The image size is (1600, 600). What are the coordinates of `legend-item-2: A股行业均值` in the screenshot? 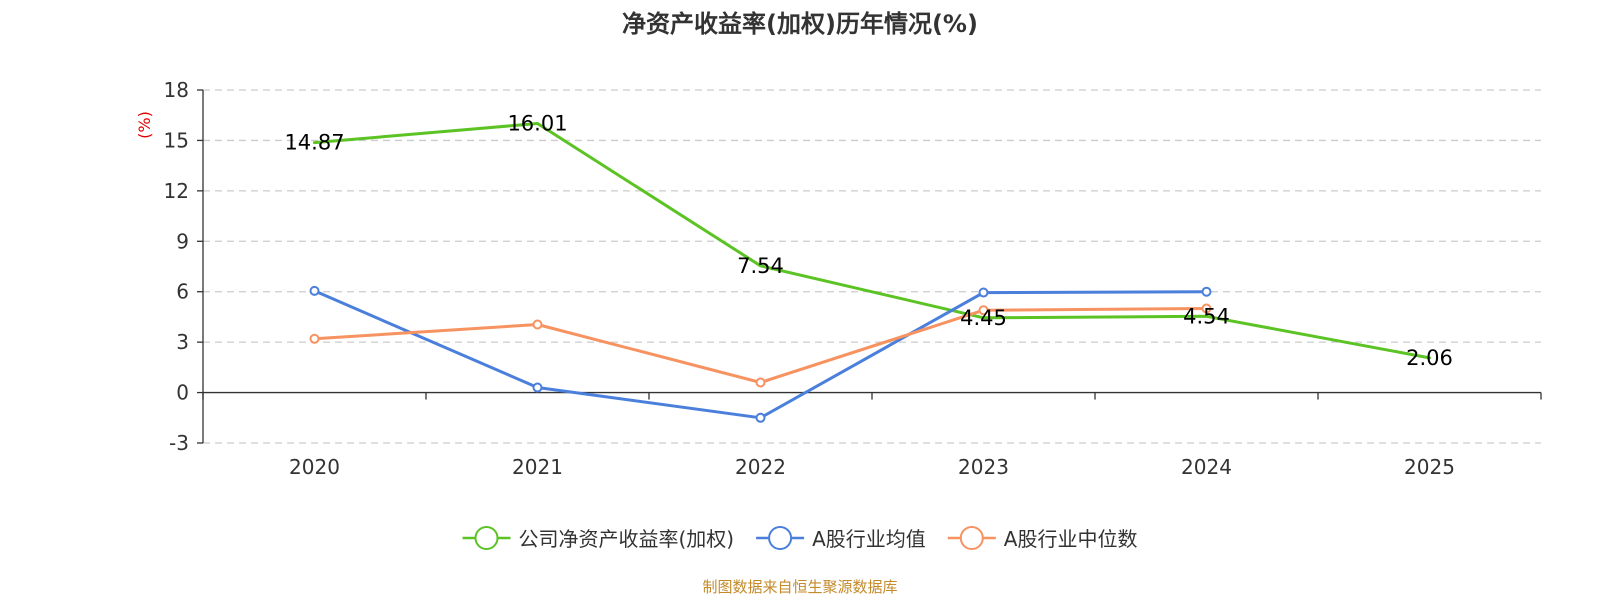 It's located at (841, 538).